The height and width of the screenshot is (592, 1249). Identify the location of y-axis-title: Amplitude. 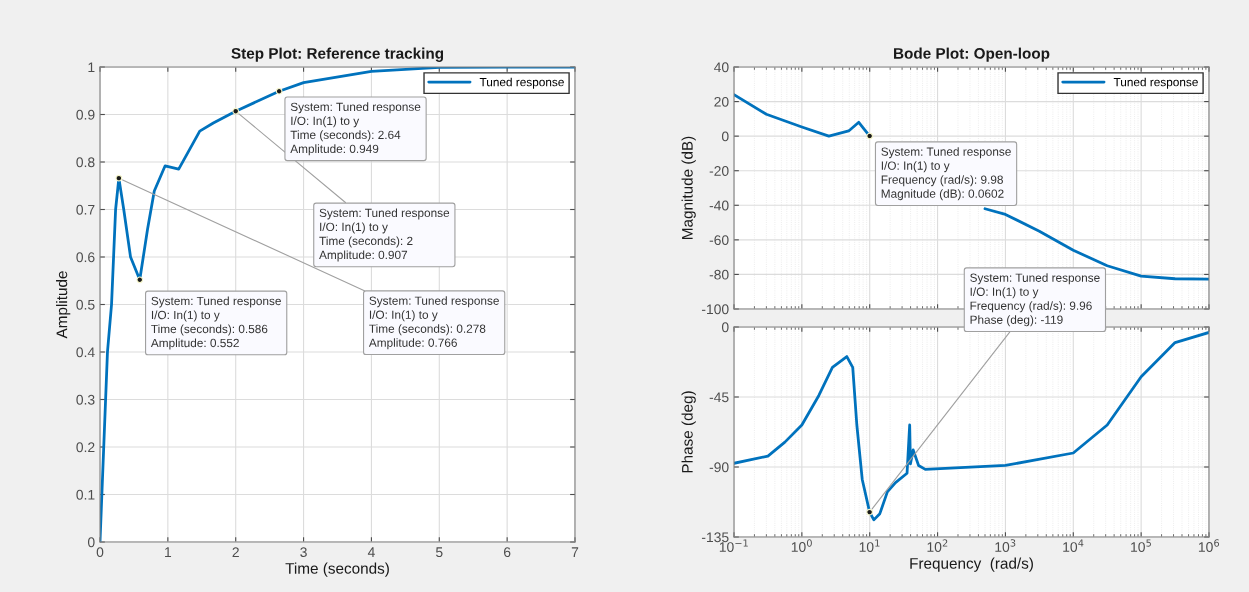
(63, 305).